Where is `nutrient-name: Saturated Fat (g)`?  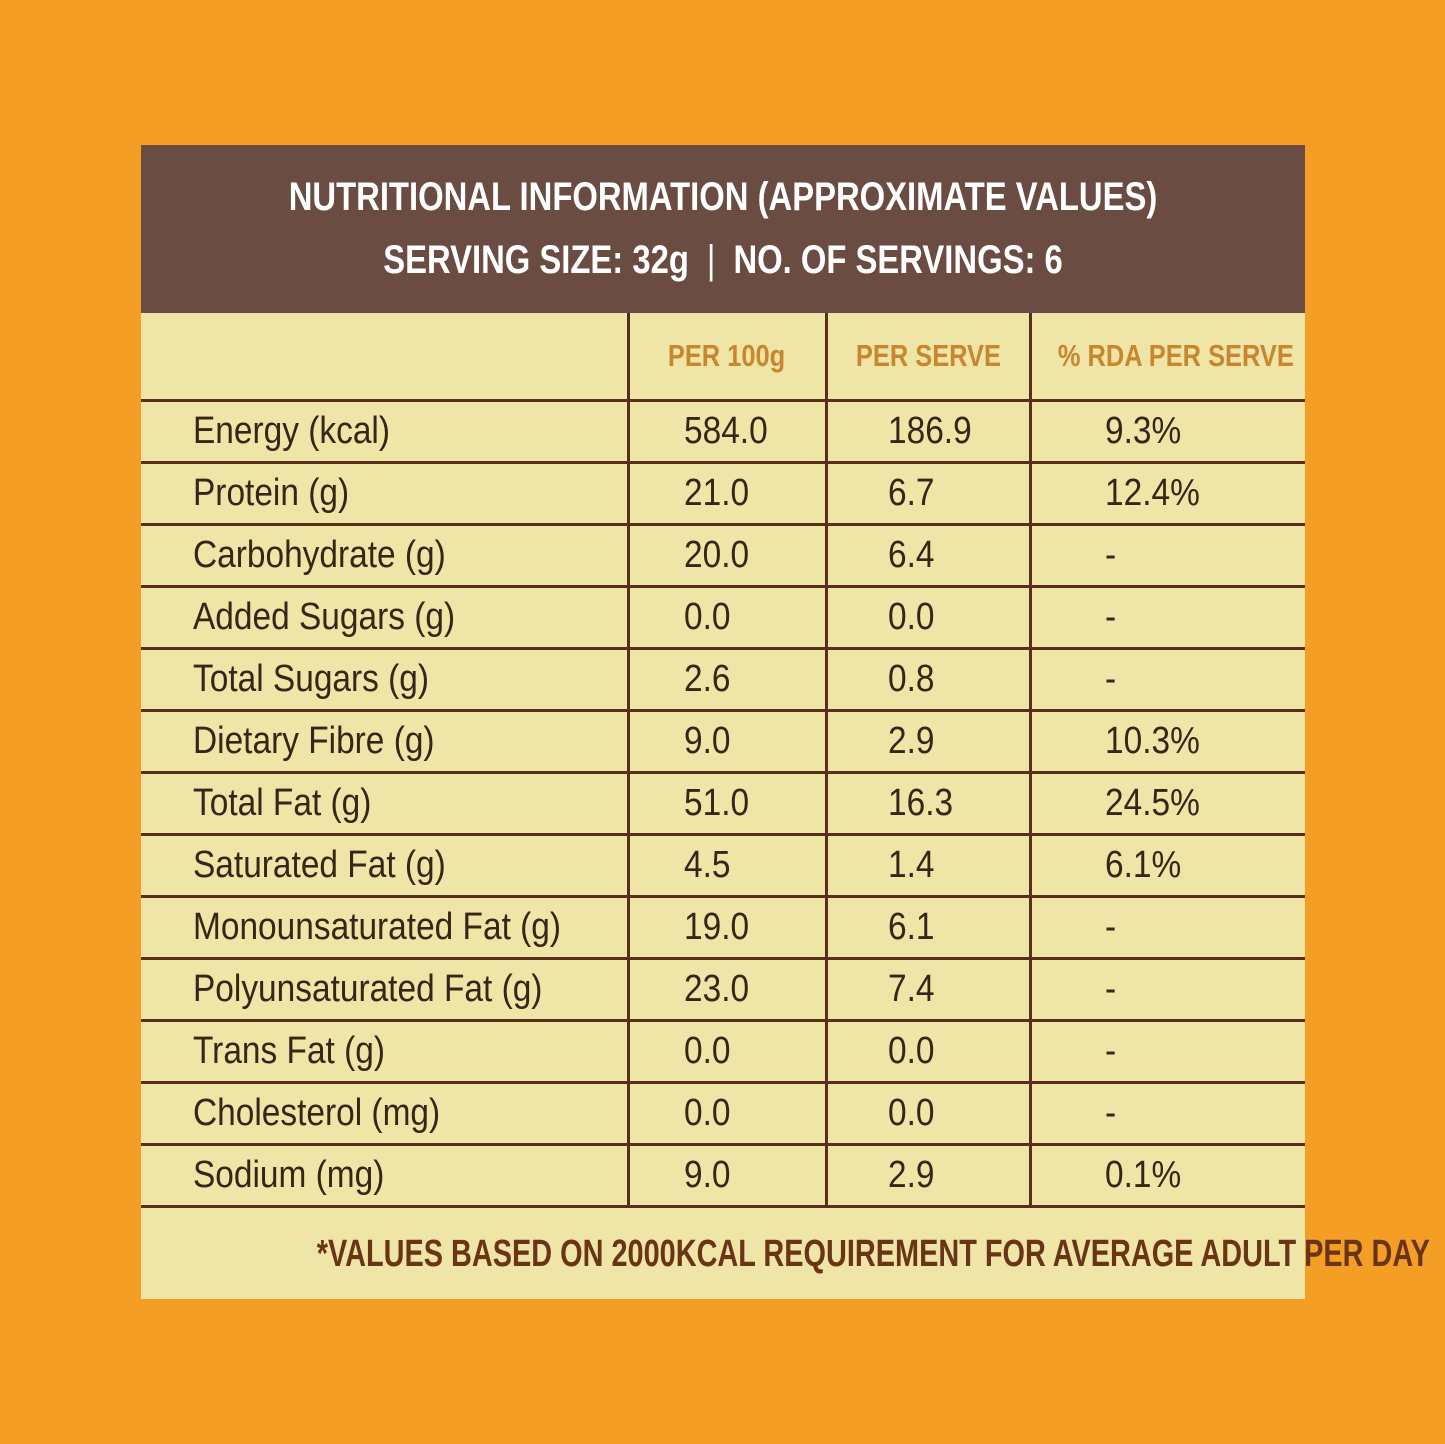
nutrient-name: Saturated Fat (g) is located at coordinates (384, 866).